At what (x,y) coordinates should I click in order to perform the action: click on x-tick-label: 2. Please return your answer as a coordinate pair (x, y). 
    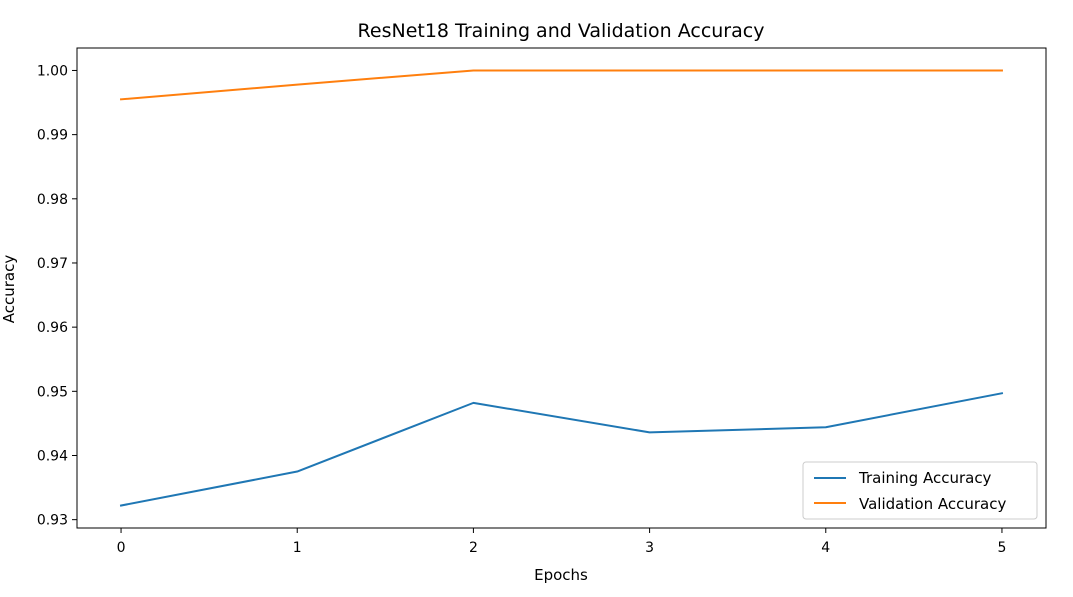
    Looking at the image, I should click on (473, 548).